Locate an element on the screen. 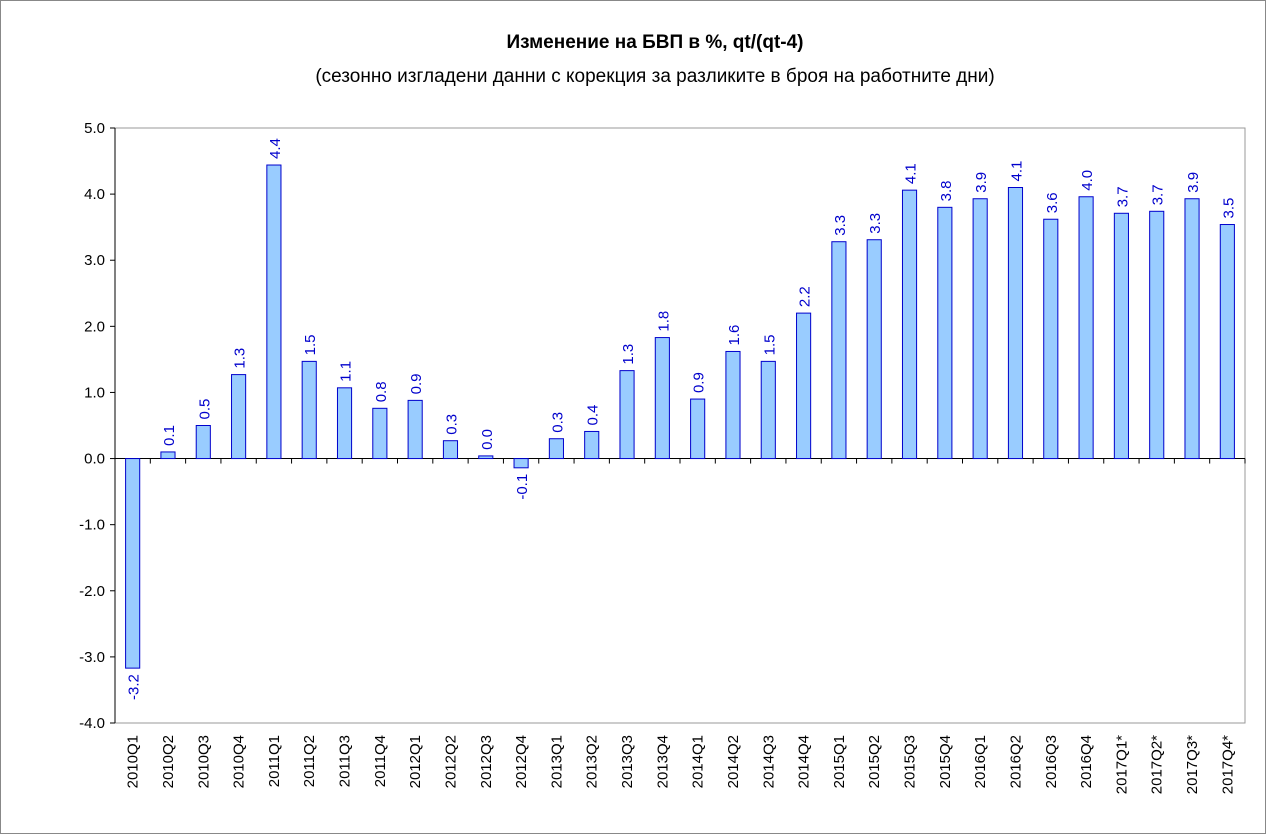 The width and height of the screenshot is (1266, 839). y-tick-label: 1.0 is located at coordinates (94, 392).